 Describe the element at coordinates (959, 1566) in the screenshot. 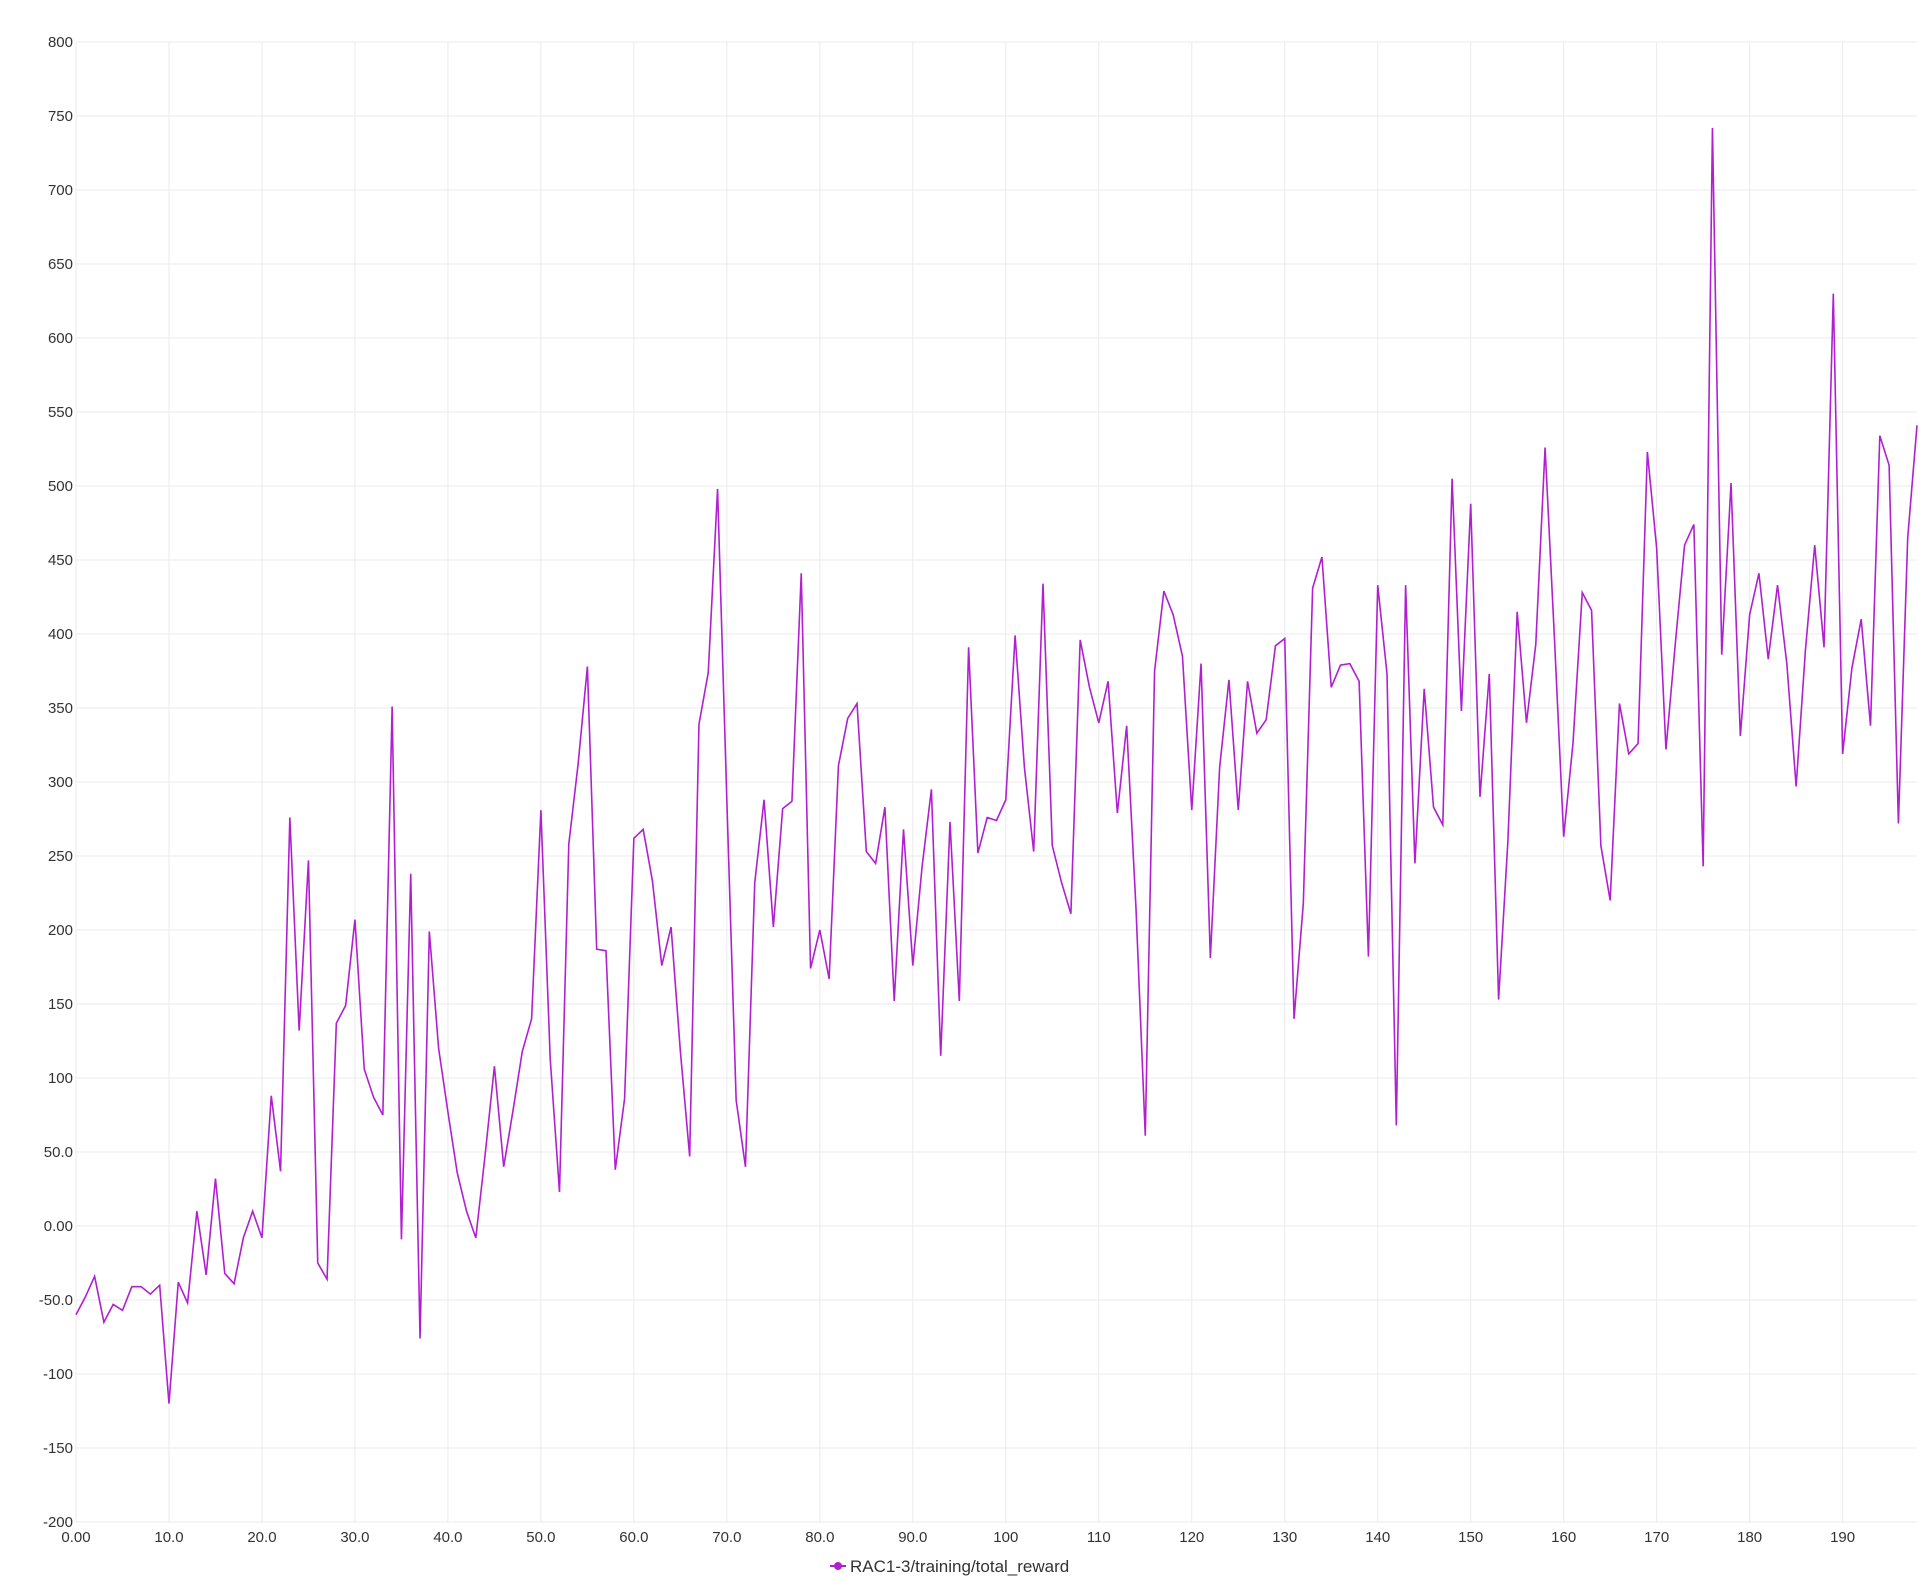

I see `legend-label: RAC1-3/training/total_reward` at that location.